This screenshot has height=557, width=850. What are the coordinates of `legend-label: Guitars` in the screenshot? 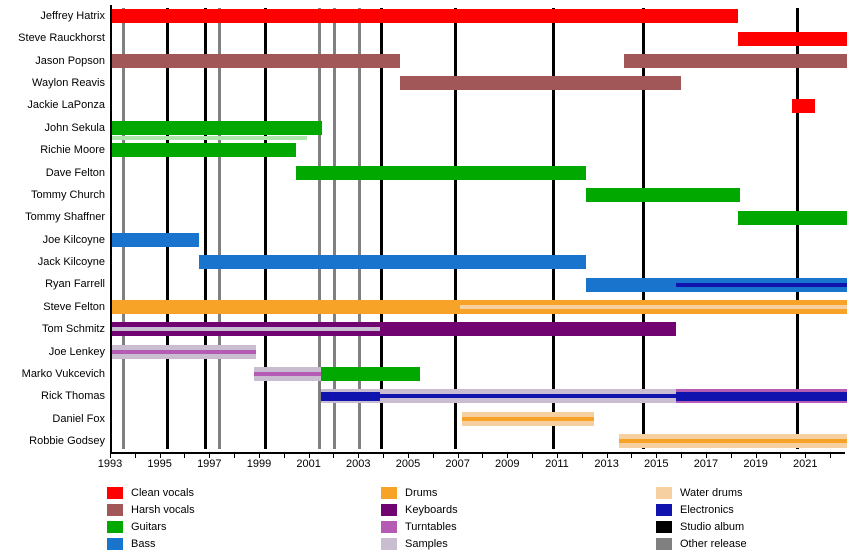 It's located at (149, 526).